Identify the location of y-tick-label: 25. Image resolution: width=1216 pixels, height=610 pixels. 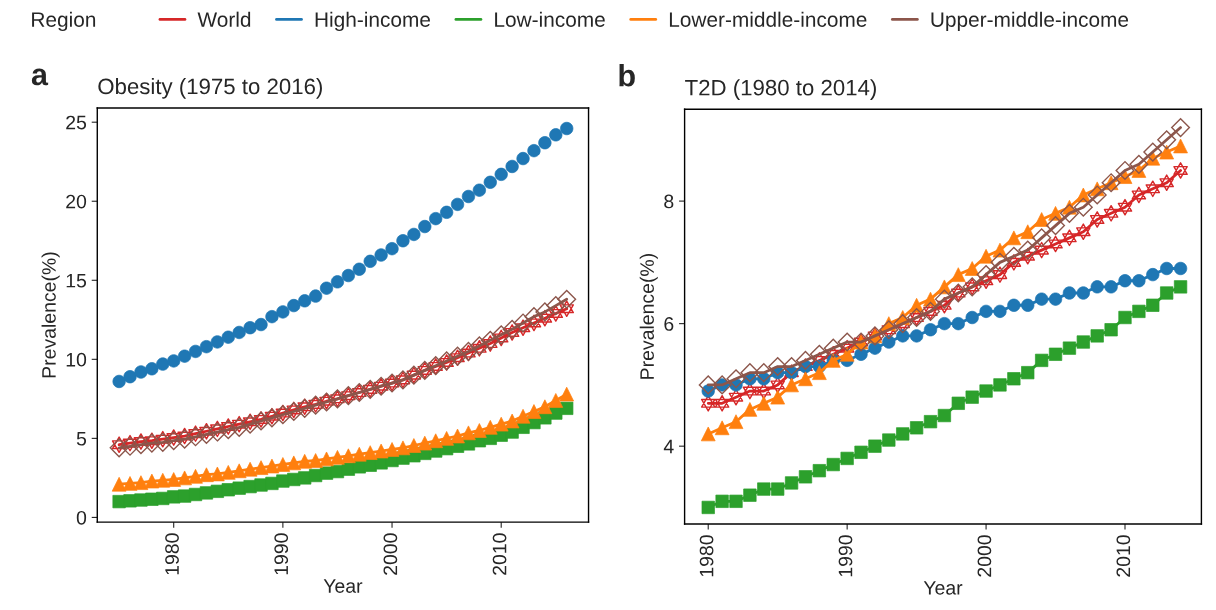
(76, 122).